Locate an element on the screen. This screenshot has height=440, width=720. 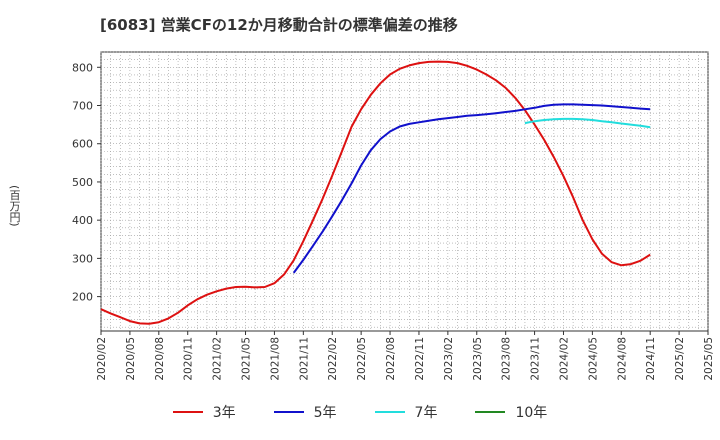
x-tick-label: 2020/08 is located at coordinates (160, 359).